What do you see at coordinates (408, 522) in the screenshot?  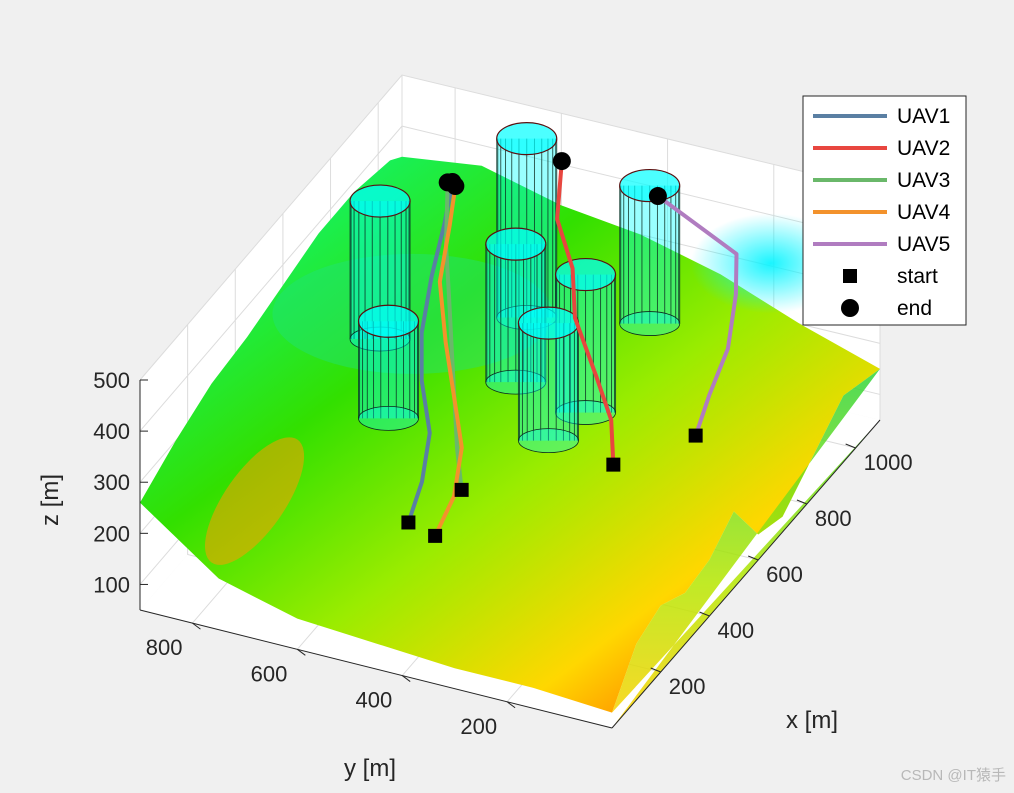 I see `start-marker-uav1` at bounding box center [408, 522].